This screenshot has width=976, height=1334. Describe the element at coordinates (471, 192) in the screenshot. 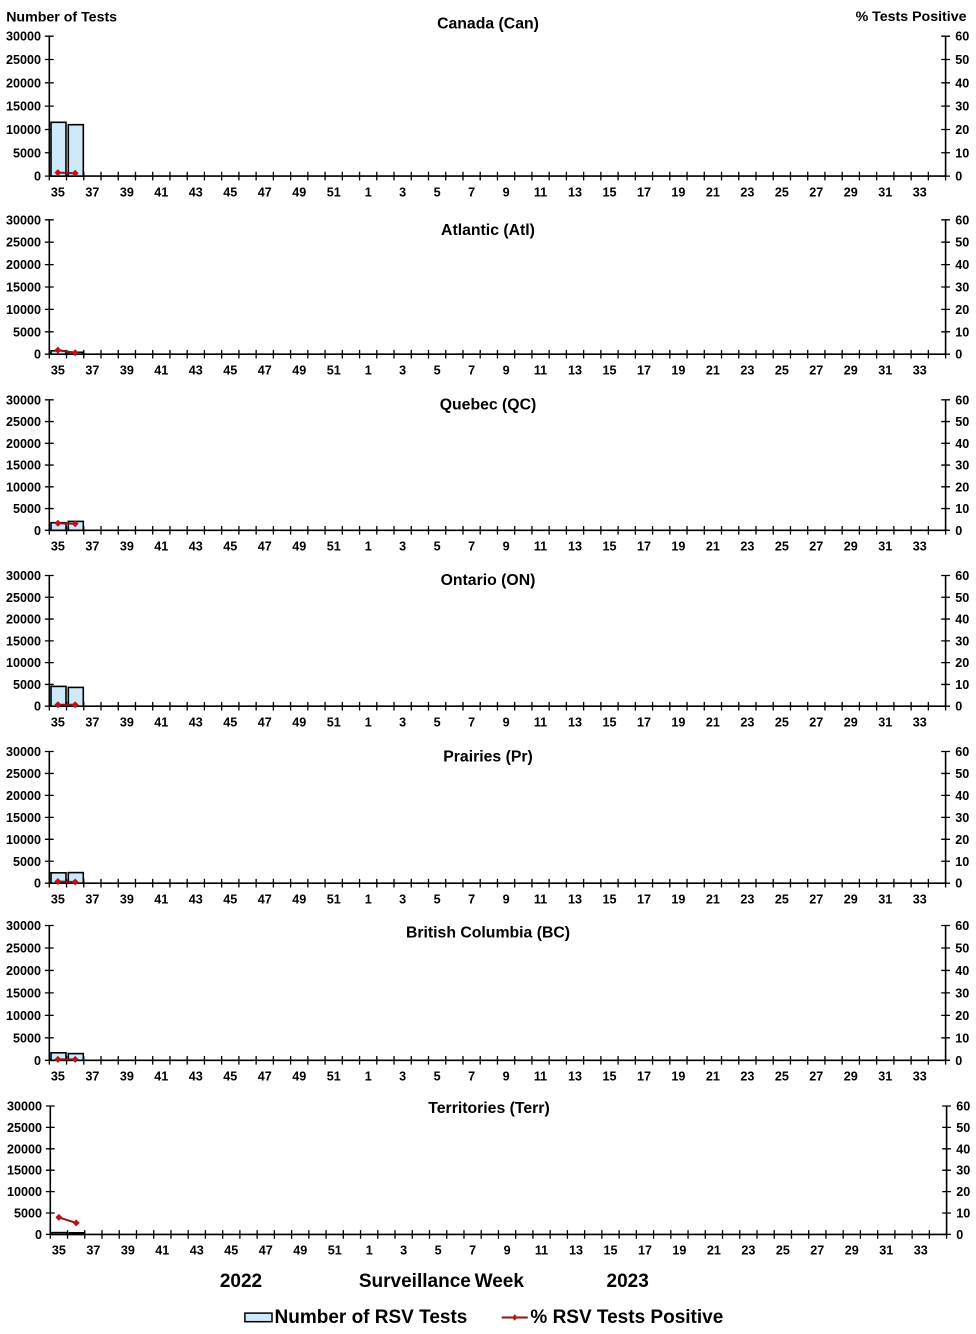

I see `svg-text: 7` at that location.